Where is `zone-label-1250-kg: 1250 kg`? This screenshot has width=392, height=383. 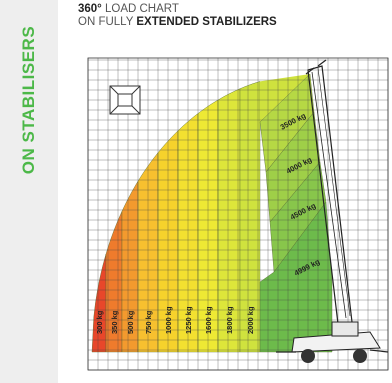 zone-label-1250-kg: 1250 kg is located at coordinates (188, 320).